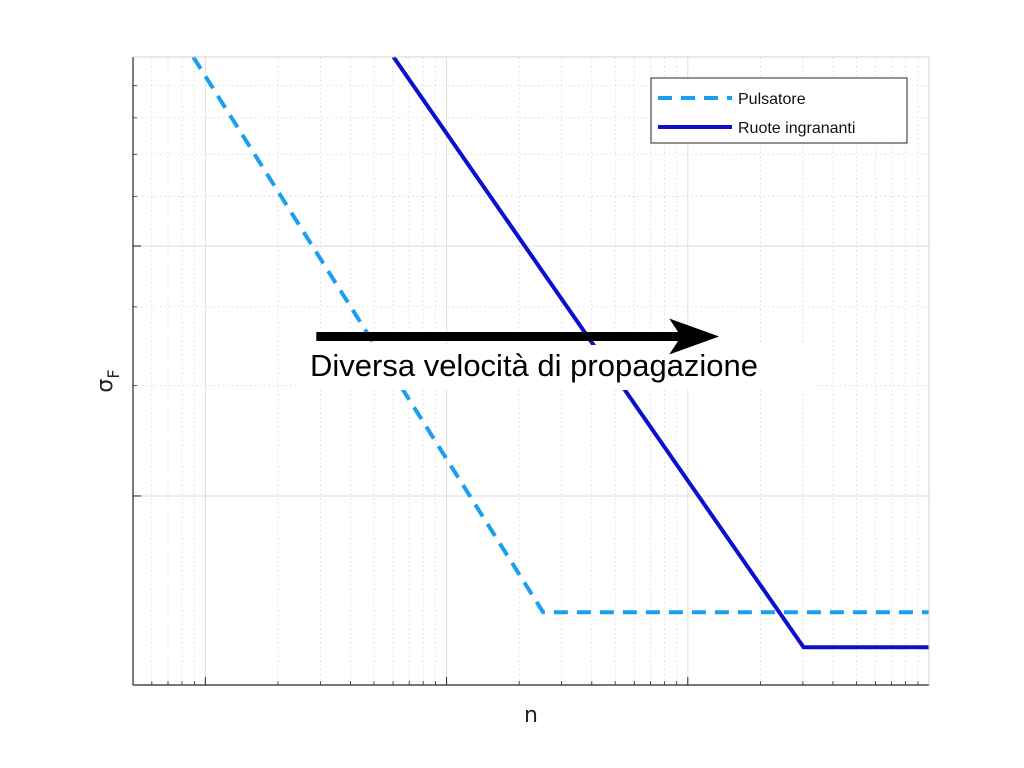 The width and height of the screenshot is (1024, 768). What do you see at coordinates (796, 128) in the screenshot?
I see `legend-label-ruote-ingrananti: Ruote ingrananti` at bounding box center [796, 128].